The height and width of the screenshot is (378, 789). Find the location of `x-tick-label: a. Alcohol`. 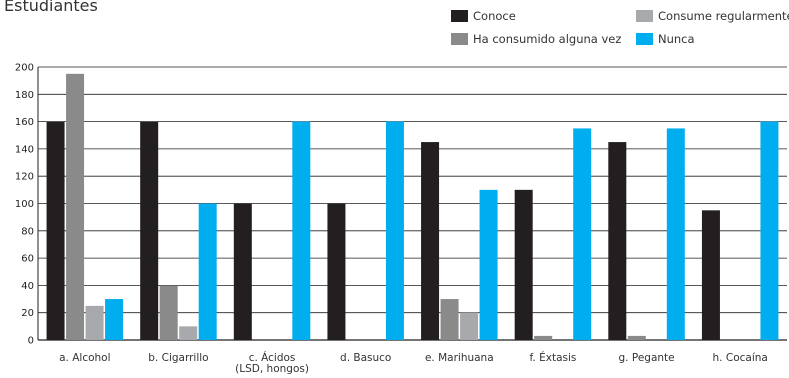

x-tick-label: a. Alcohol is located at coordinates (84, 358).